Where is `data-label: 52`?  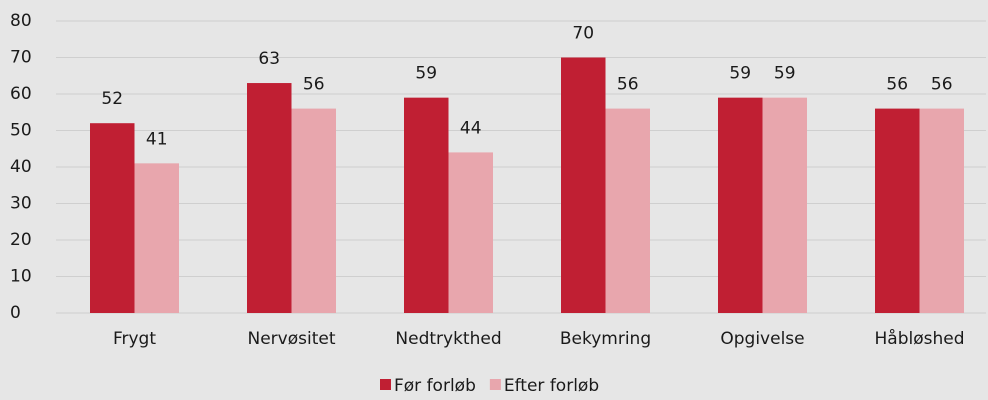 data-label: 52 is located at coordinates (112, 99).